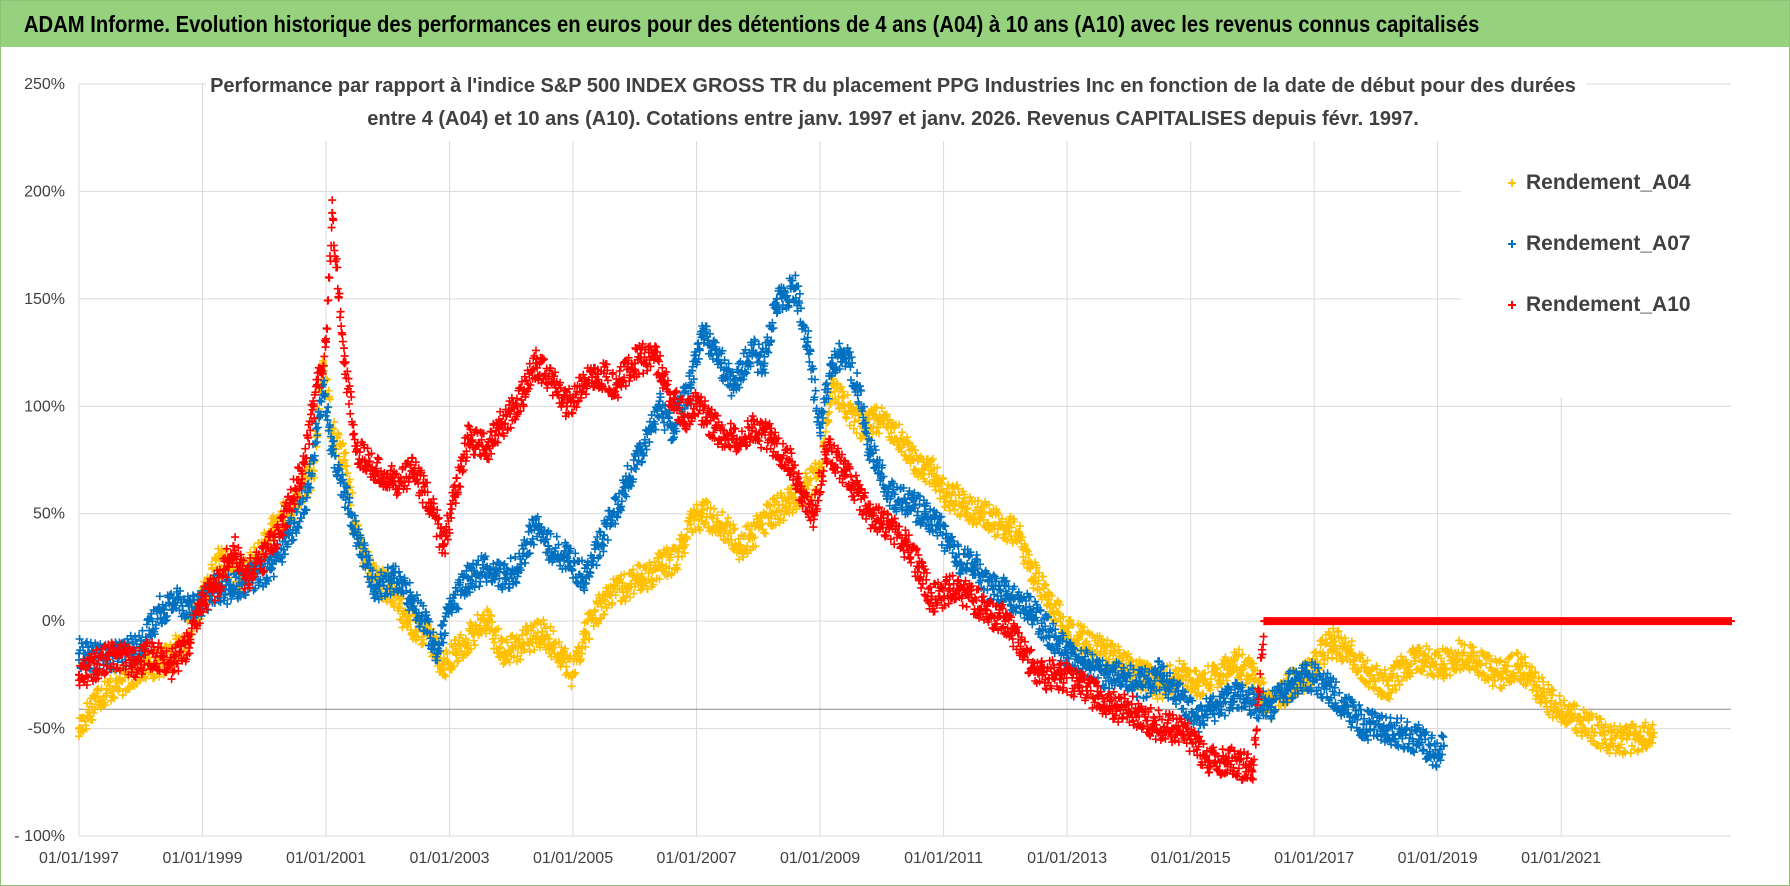 This screenshot has height=886, width=1790. I want to click on x-tick-label: 01/01/2019, so click(1438, 858).